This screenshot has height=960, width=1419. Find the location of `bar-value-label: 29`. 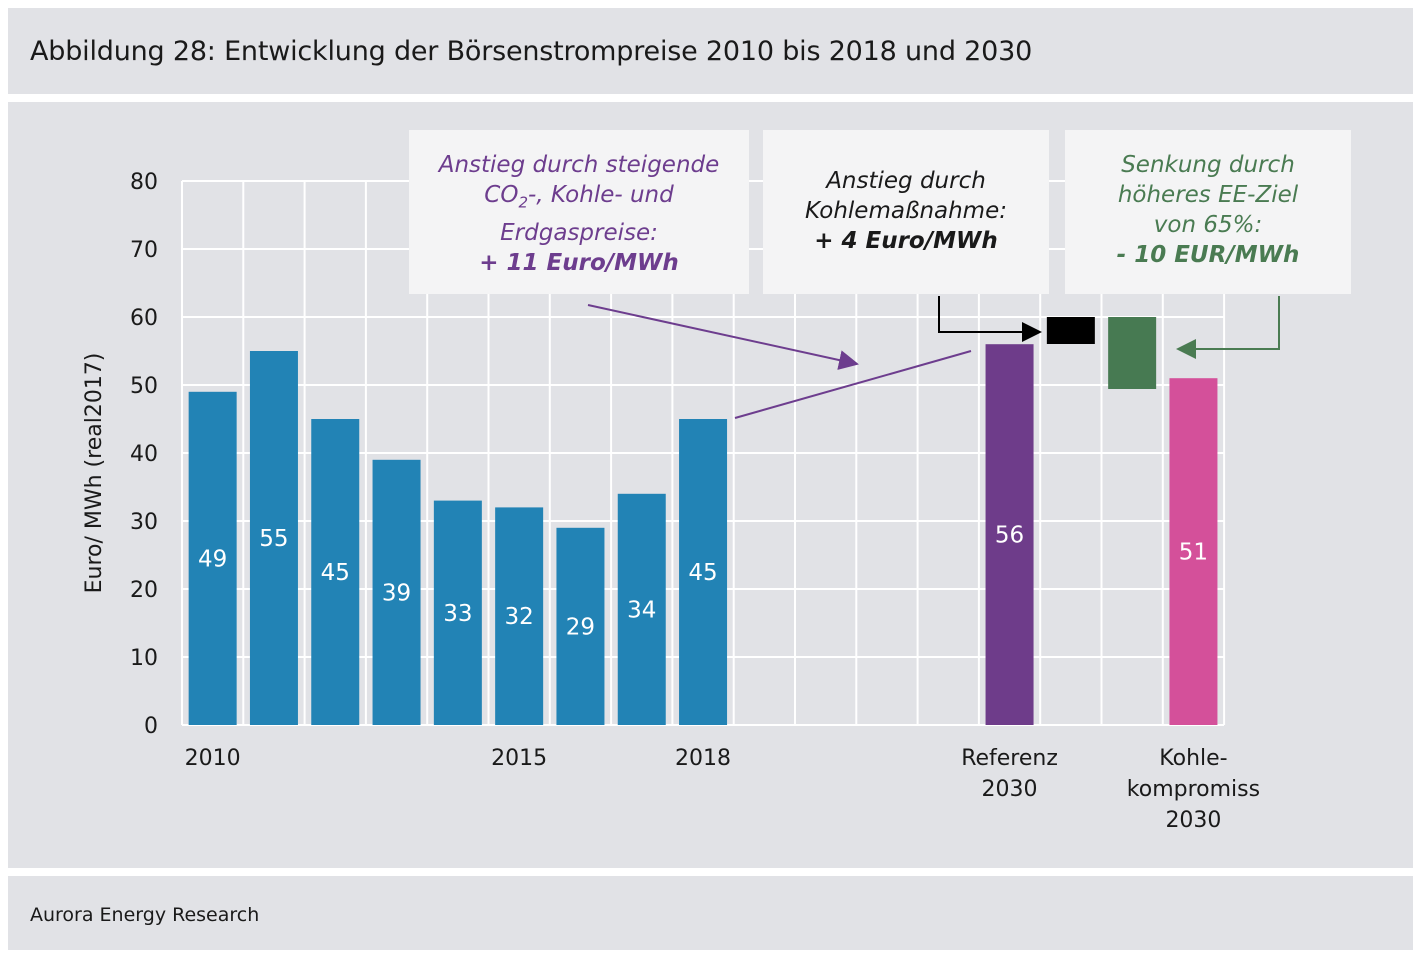

bar-value-label: 29 is located at coordinates (580, 627).